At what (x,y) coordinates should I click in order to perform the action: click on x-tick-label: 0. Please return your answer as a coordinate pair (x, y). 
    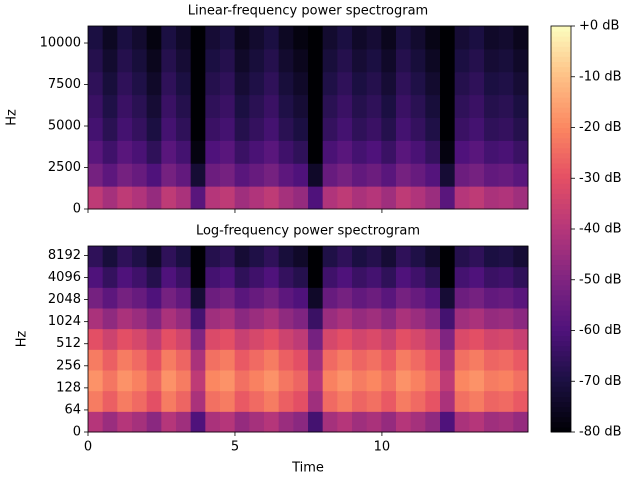
    Looking at the image, I should click on (88, 447).